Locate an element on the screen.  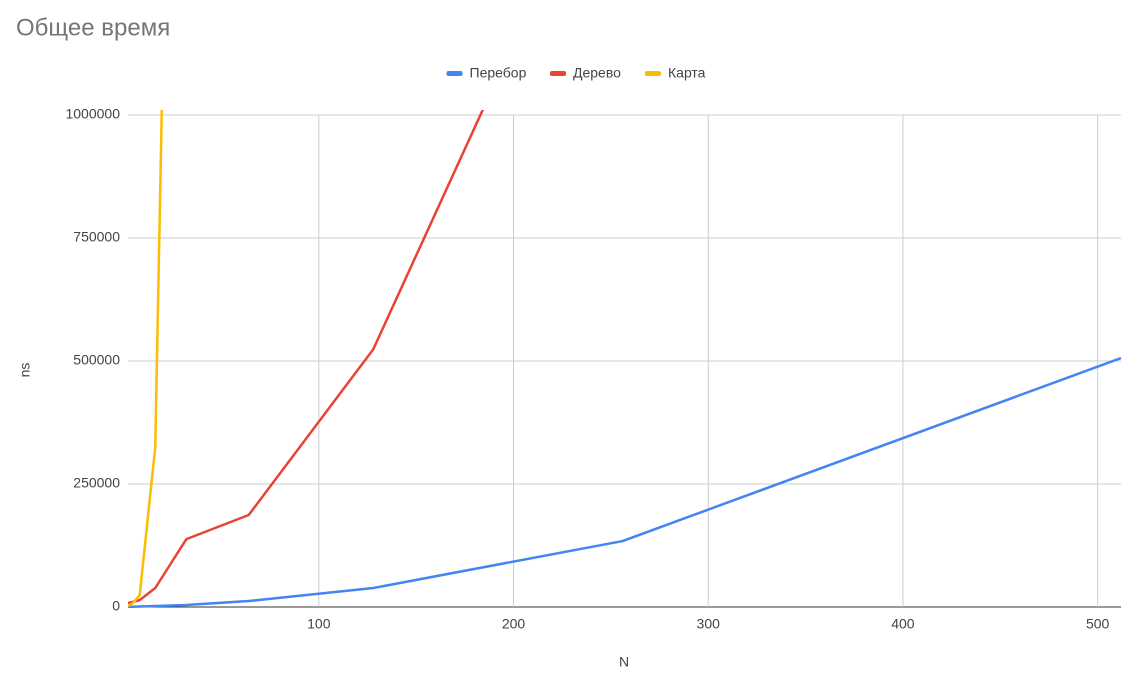
x-tick-label: 400 is located at coordinates (903, 624).